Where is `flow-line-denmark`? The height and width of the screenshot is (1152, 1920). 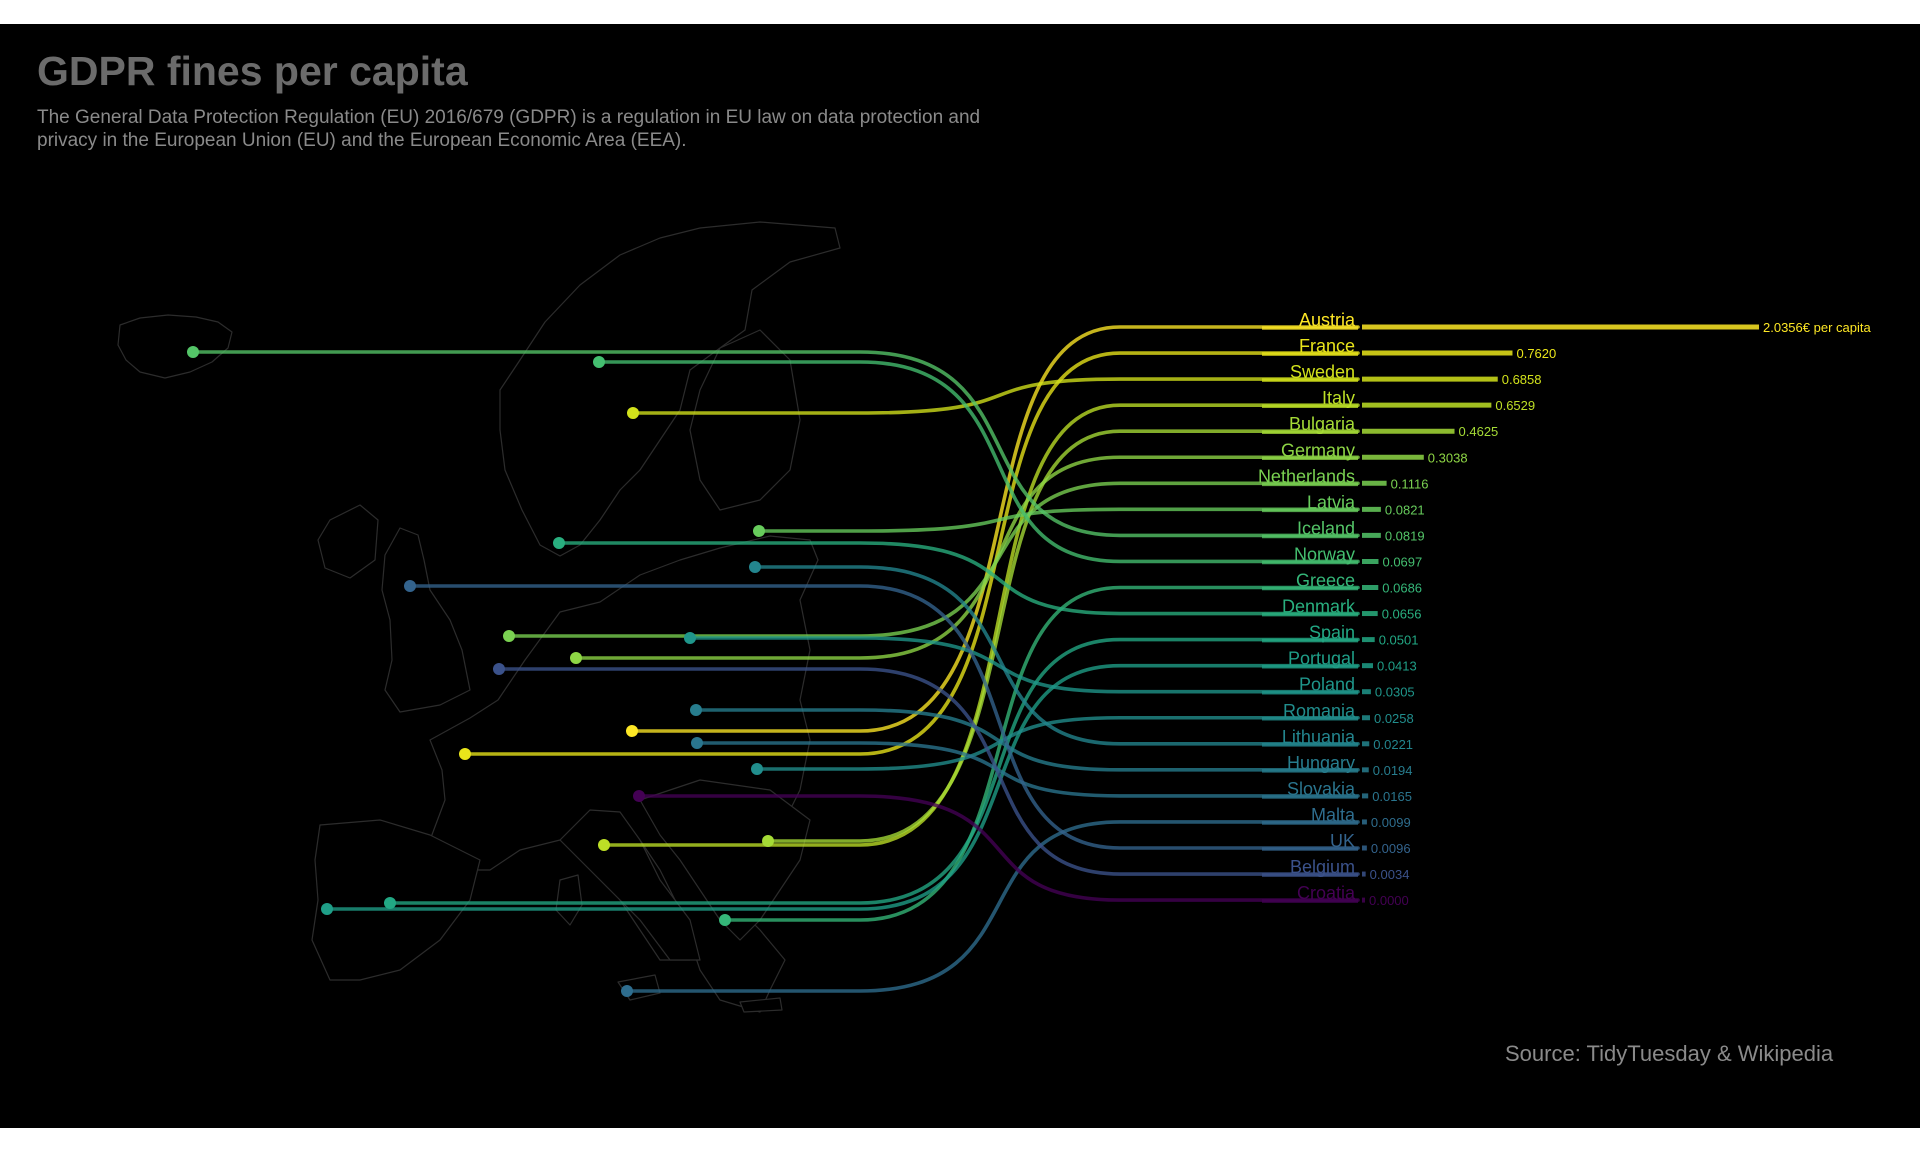
flow-line-denmark is located at coordinates (958, 578).